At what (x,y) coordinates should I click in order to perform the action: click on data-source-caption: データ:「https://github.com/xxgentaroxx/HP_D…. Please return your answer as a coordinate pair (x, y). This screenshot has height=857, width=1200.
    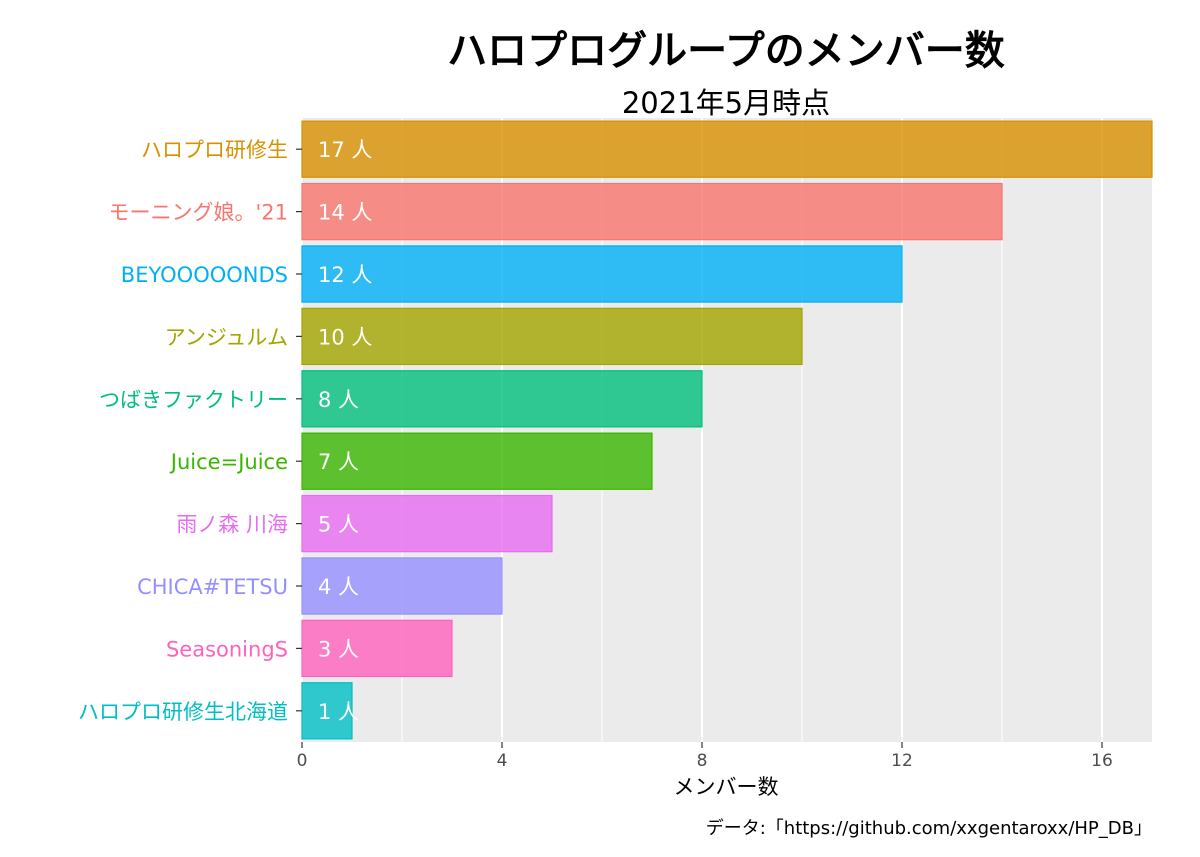
    Looking at the image, I should click on (928, 828).